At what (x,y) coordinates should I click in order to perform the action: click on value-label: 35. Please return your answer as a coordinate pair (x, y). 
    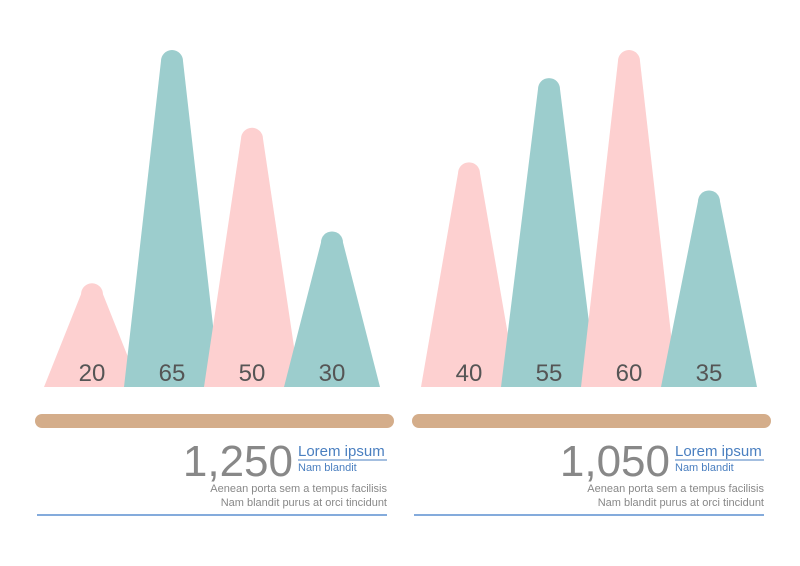
    Looking at the image, I should click on (709, 373).